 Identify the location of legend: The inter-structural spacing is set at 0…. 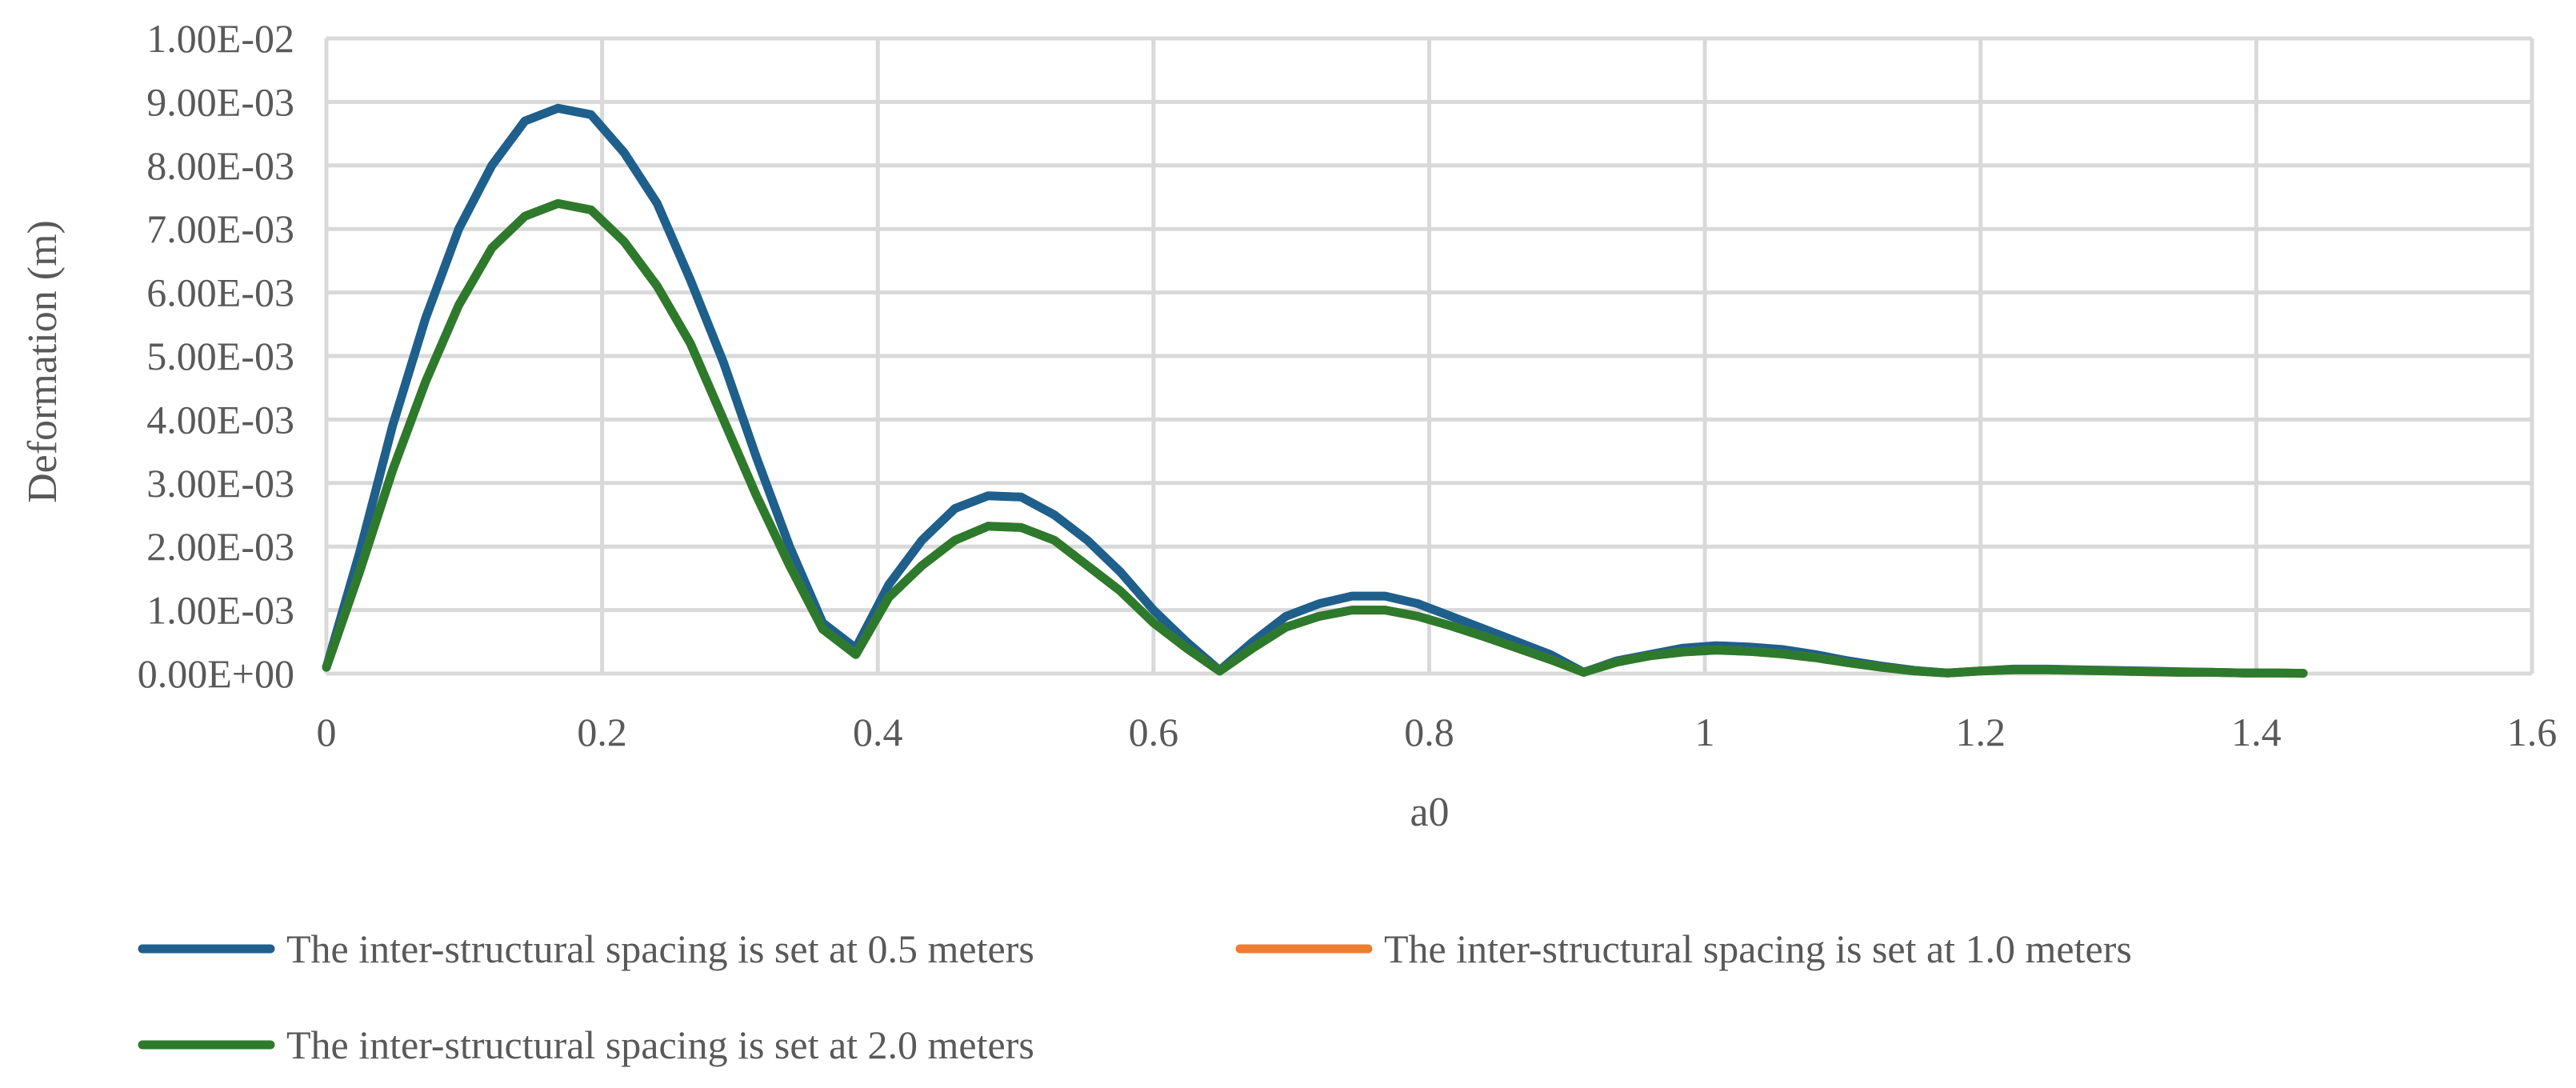
(1135, 996).